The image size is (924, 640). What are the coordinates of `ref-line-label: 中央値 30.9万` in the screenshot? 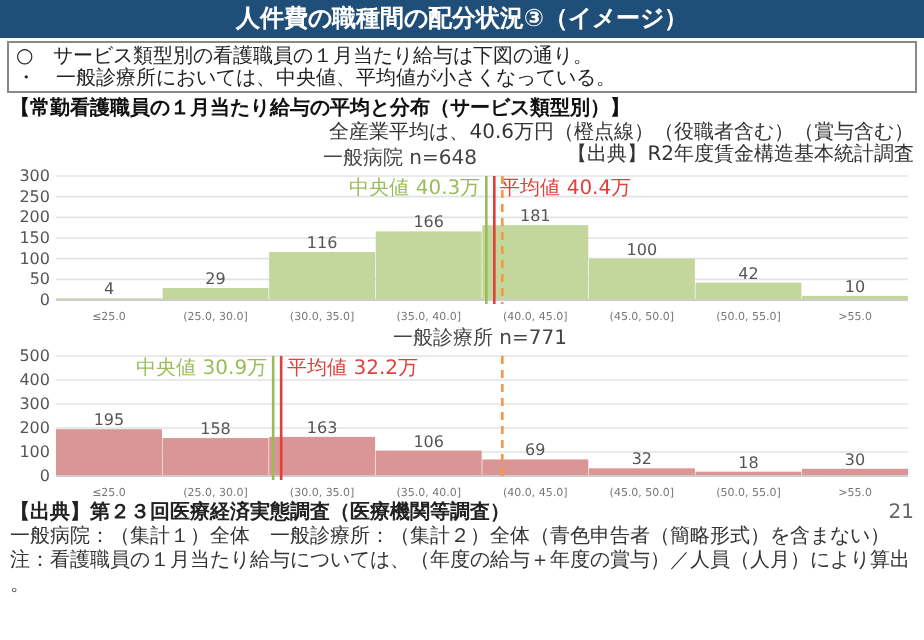 It's located at (202, 368).